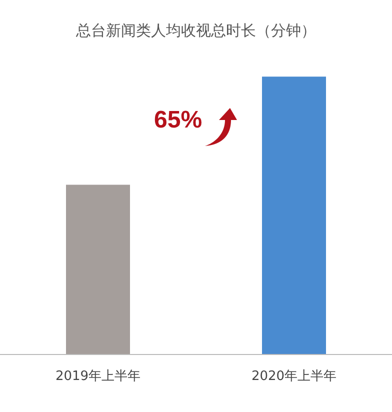  Describe the element at coordinates (178, 120) in the screenshot. I see `annotation: 65%` at that location.